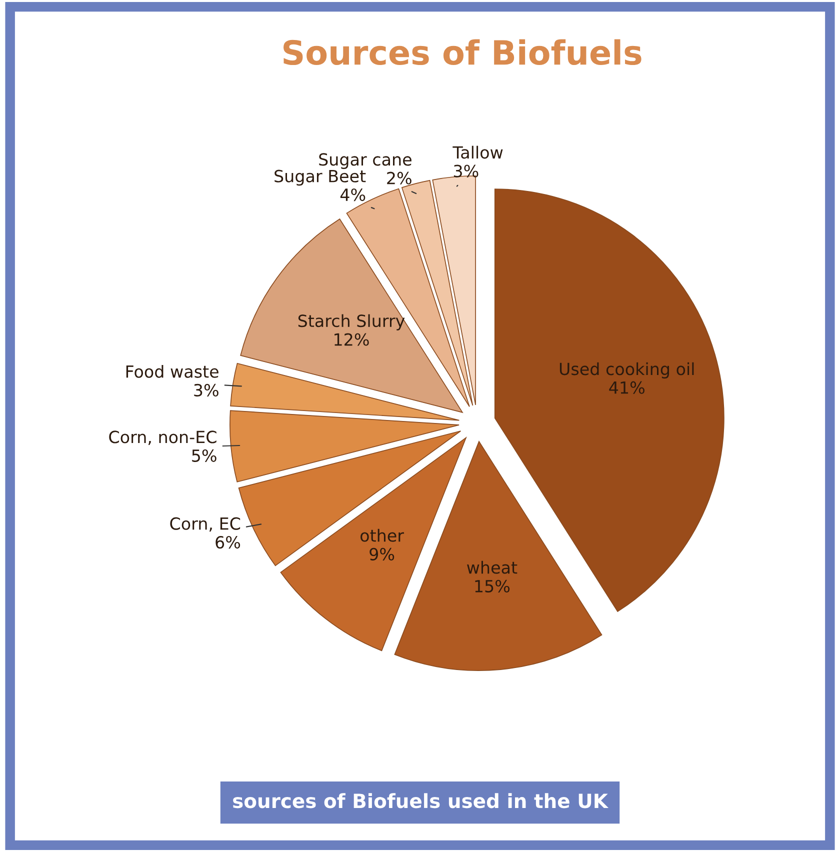  What do you see at coordinates (320, 178) in the screenshot?
I see `slice-label: Sugar Beet` at bounding box center [320, 178].